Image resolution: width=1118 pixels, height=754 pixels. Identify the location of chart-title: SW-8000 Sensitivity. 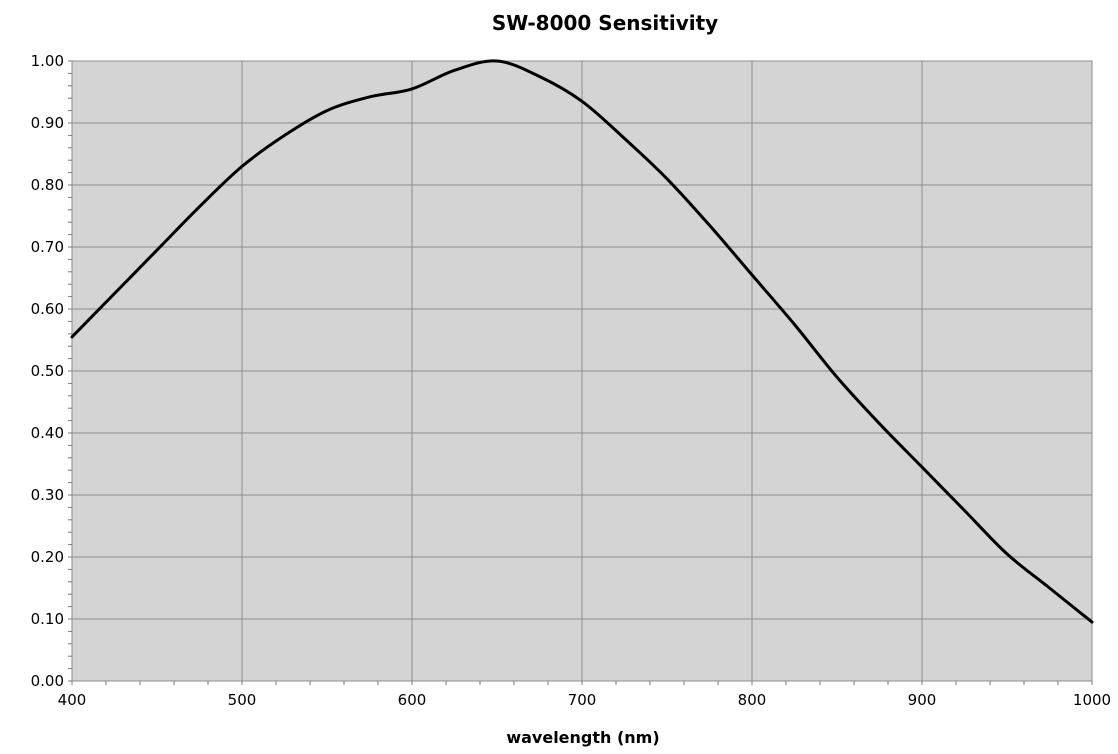
(605, 23).